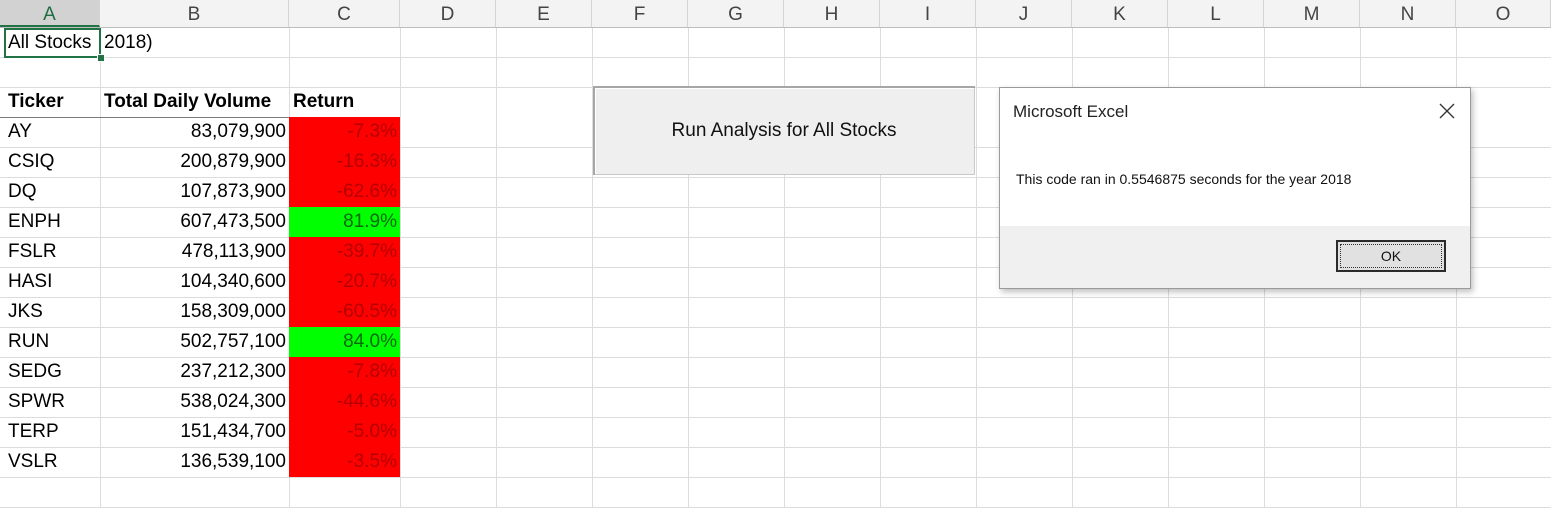 The width and height of the screenshot is (1551, 508). I want to click on active-cell-selection, so click(52, 43).